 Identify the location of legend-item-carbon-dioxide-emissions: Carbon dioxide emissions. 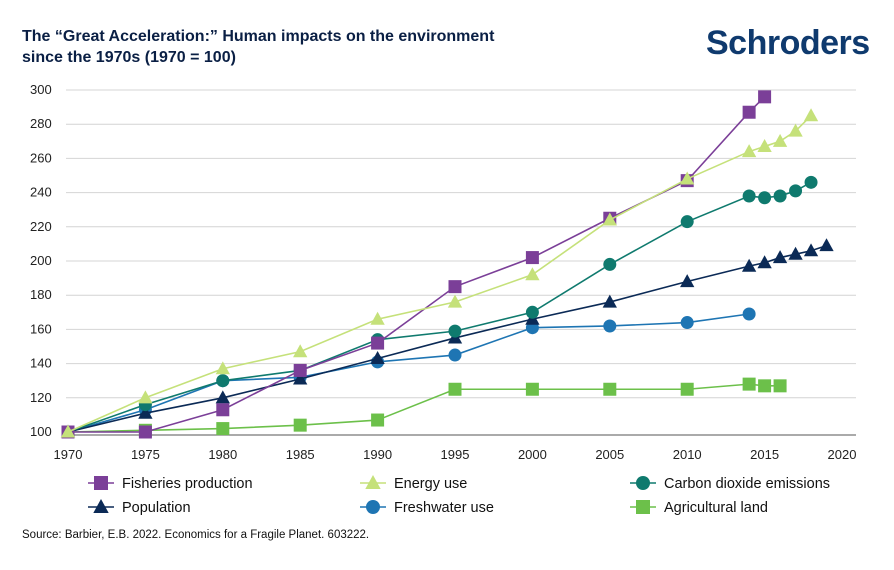
(730, 484).